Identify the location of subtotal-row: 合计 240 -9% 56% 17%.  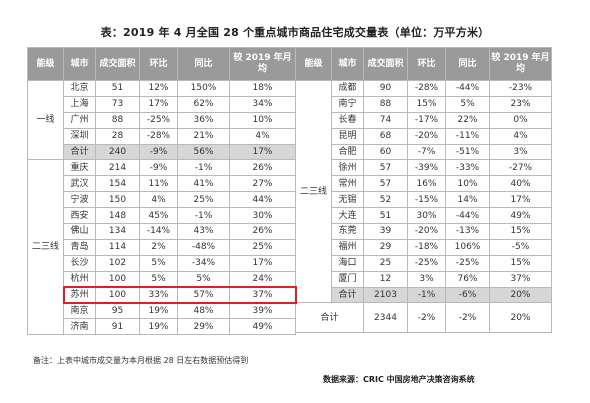
(162, 152).